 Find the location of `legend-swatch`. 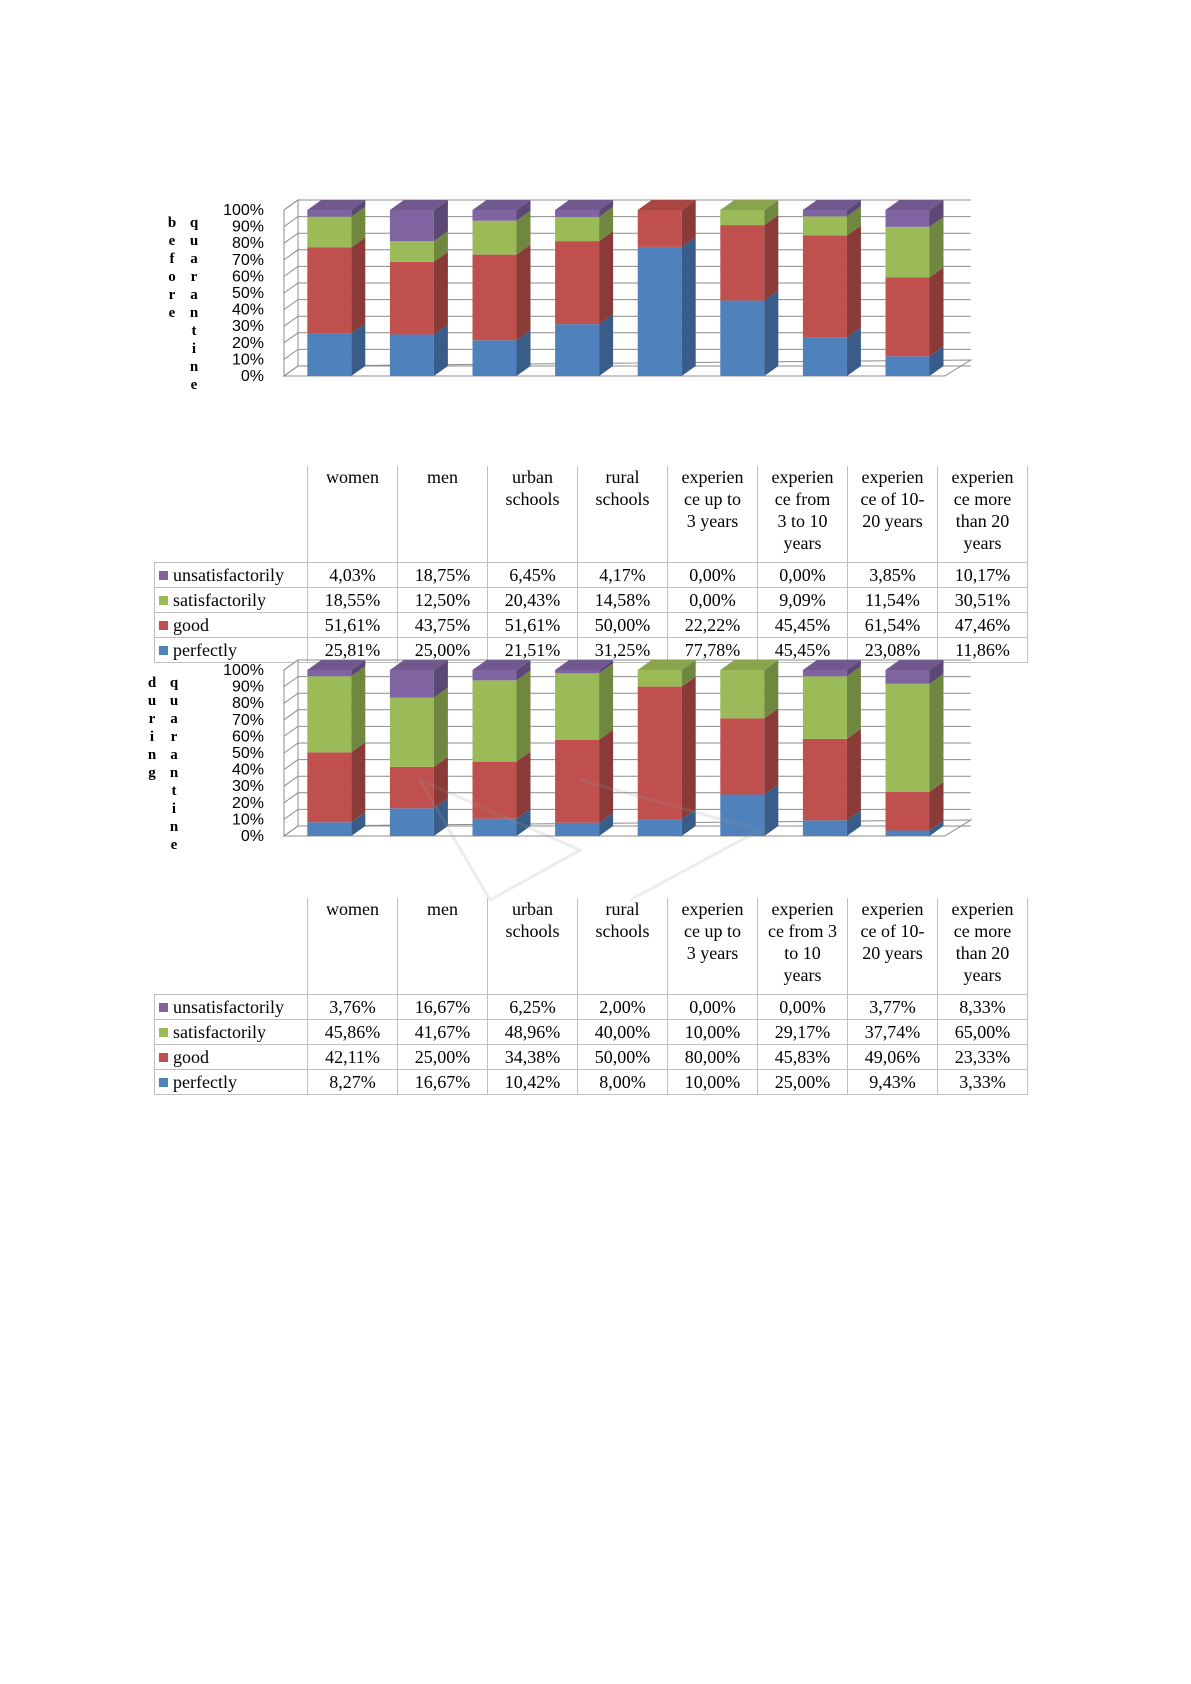

legend-swatch is located at coordinates (163, 1032).